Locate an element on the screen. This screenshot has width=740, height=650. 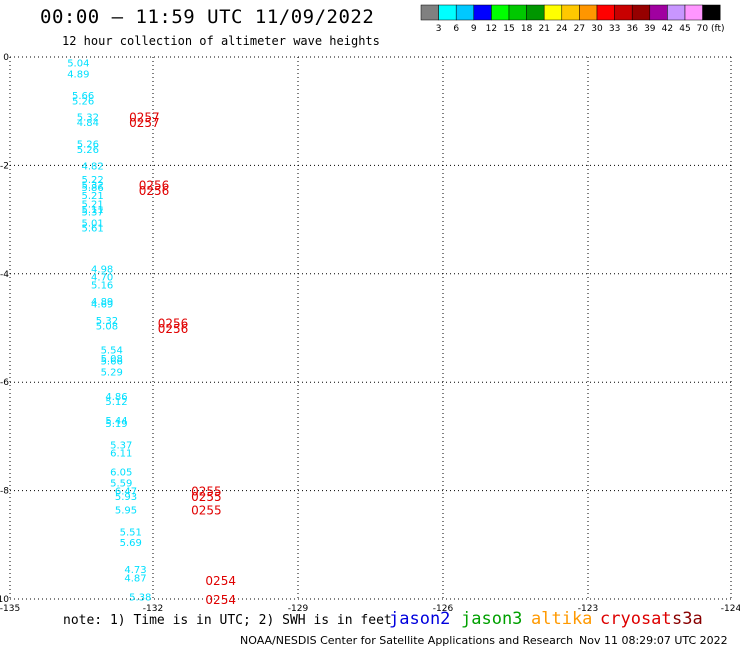
swh-value-label: 5.59 is located at coordinates (121, 483).